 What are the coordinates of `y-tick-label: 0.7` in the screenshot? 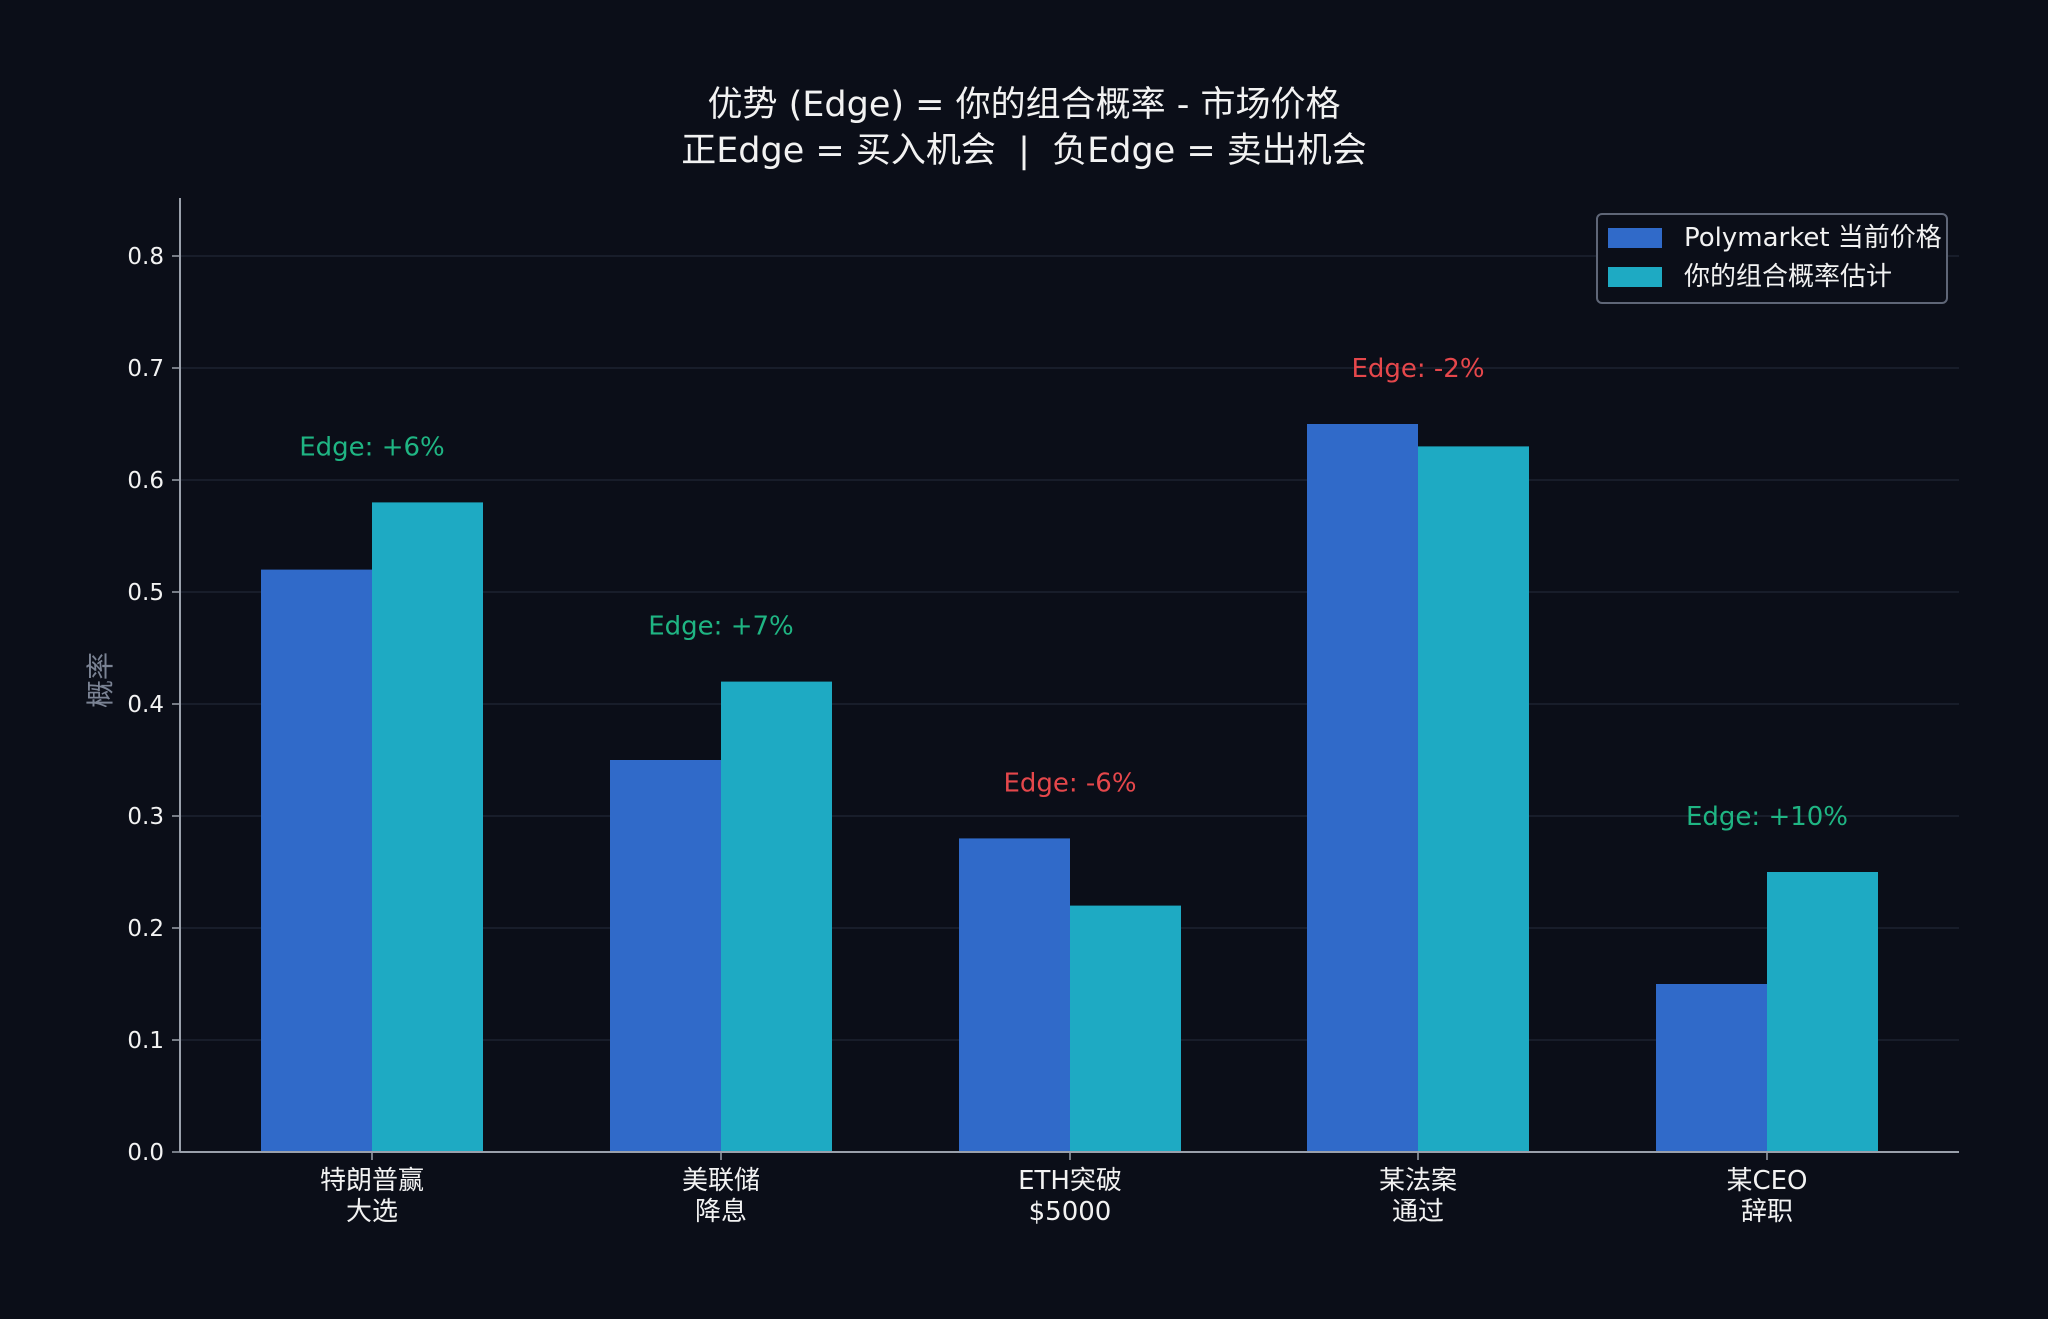 It's located at (145, 369).